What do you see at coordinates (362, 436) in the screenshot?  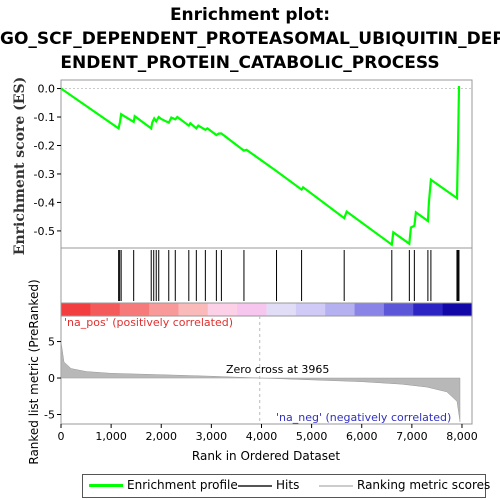 I see `xtick-label: 6,000` at bounding box center [362, 436].